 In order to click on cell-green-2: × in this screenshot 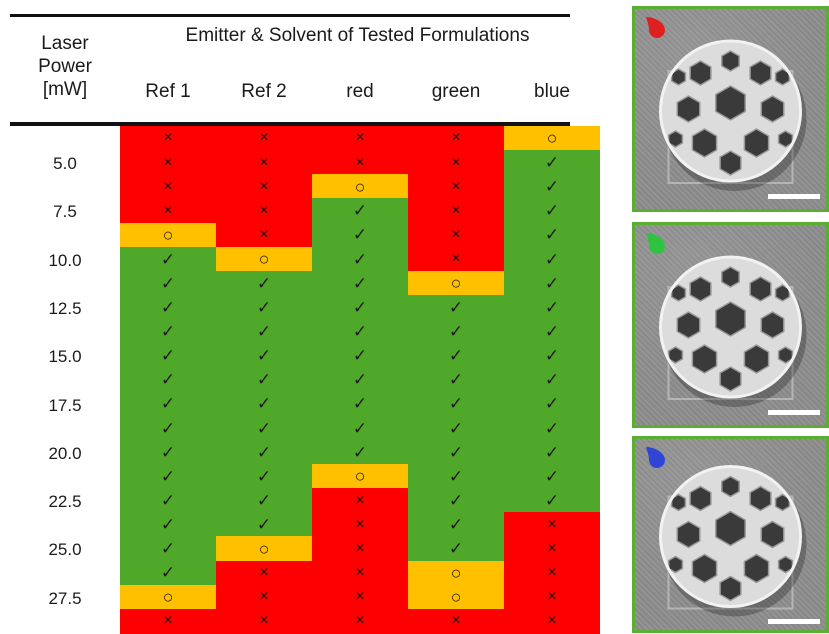, I will do `click(456, 187)`.